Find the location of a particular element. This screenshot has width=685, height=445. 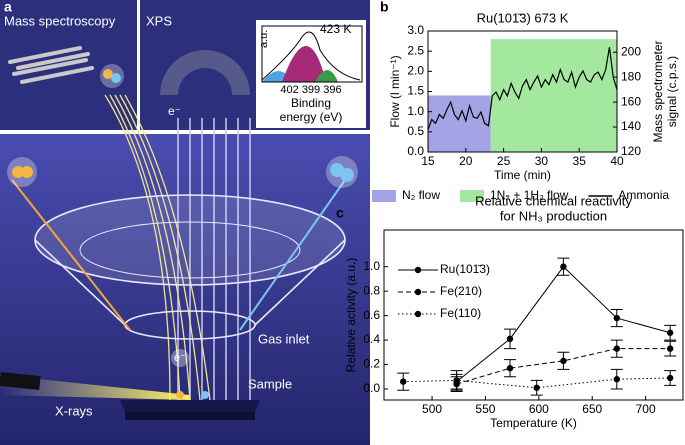

chart-title: Relative chemical reactivity is located at coordinates (553, 200).